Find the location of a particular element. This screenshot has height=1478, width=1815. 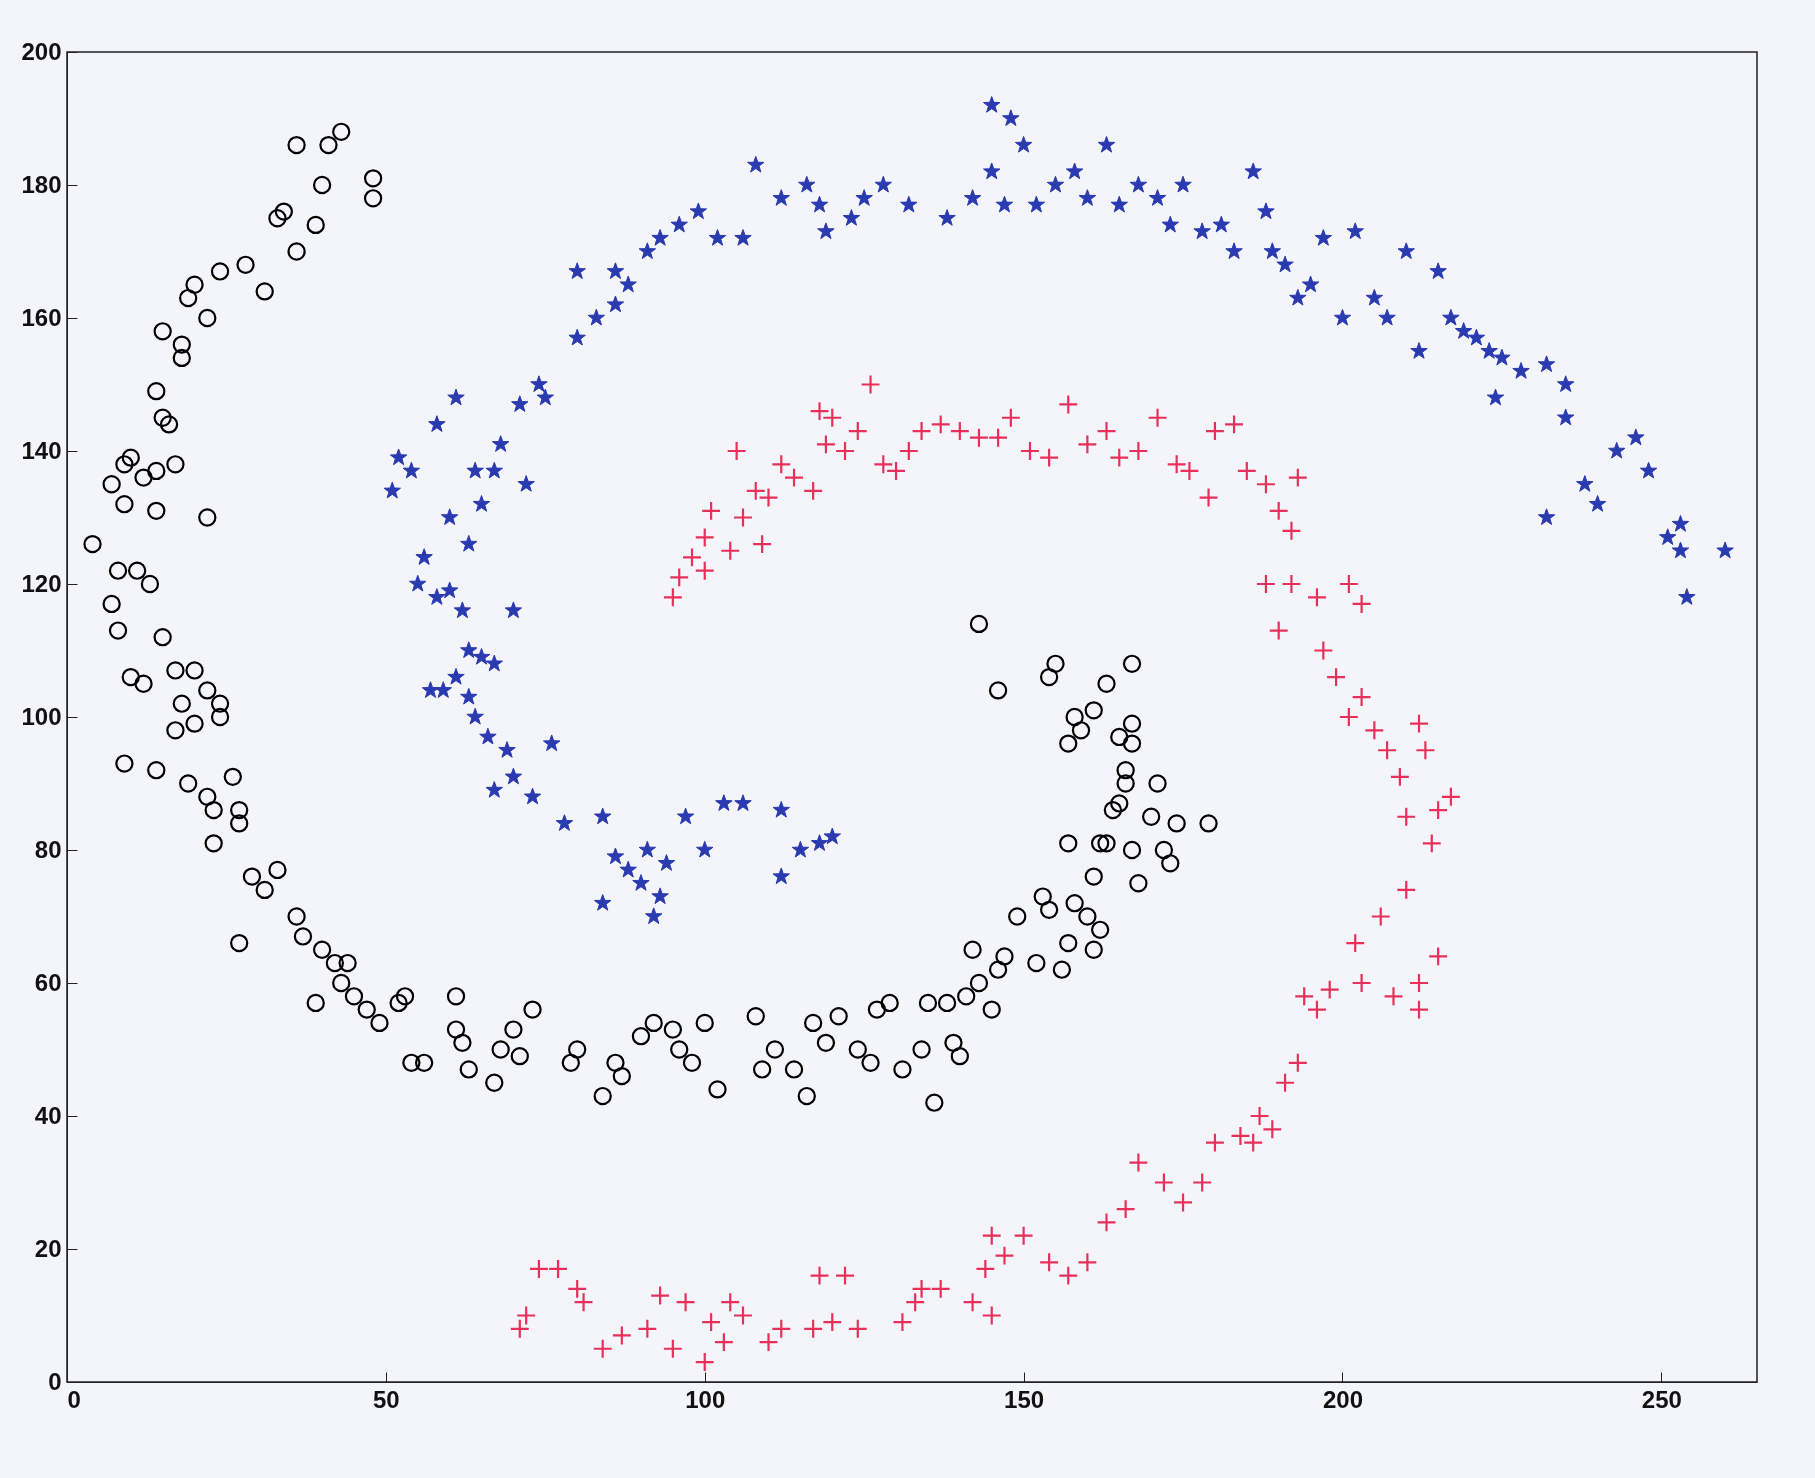

y-tick-label: 200 is located at coordinates (41, 51).